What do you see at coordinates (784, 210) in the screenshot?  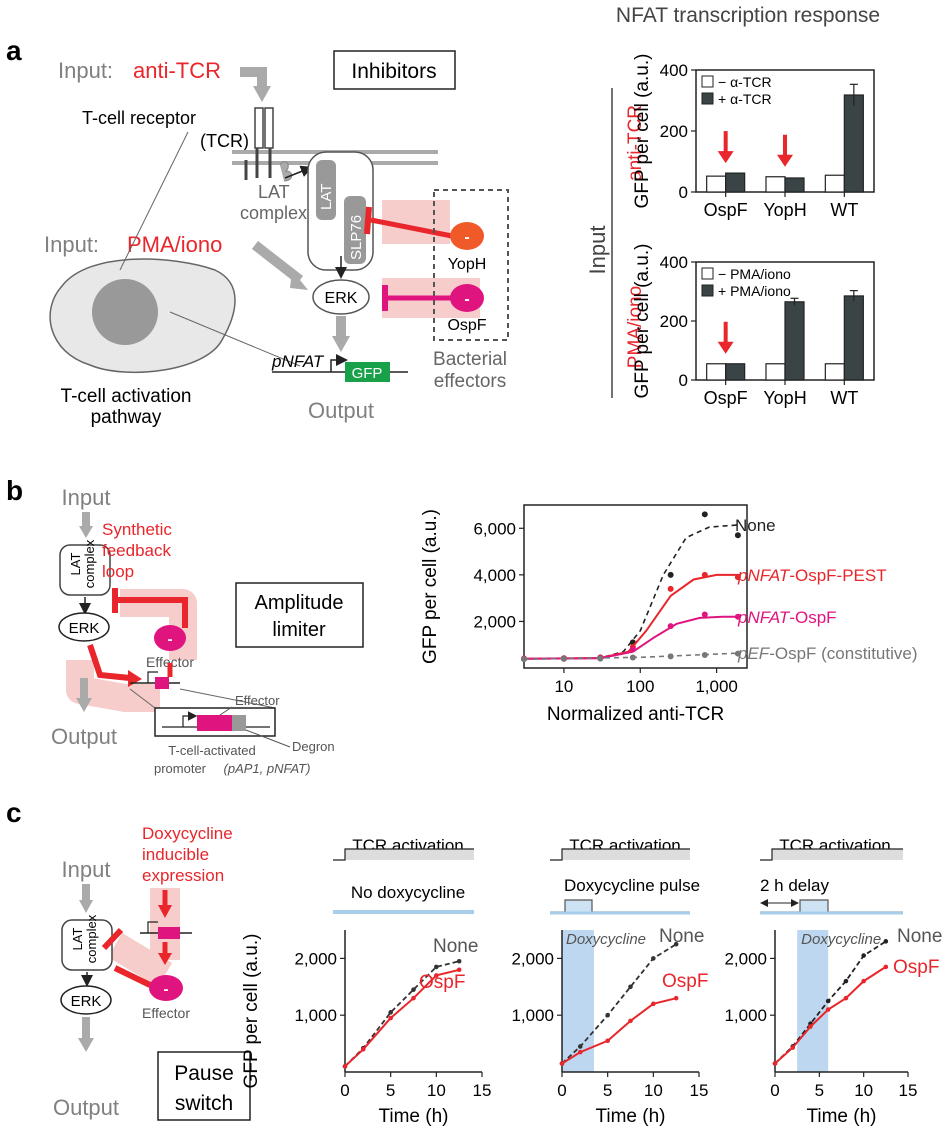 I see `x-tick-label: YopH` at bounding box center [784, 210].